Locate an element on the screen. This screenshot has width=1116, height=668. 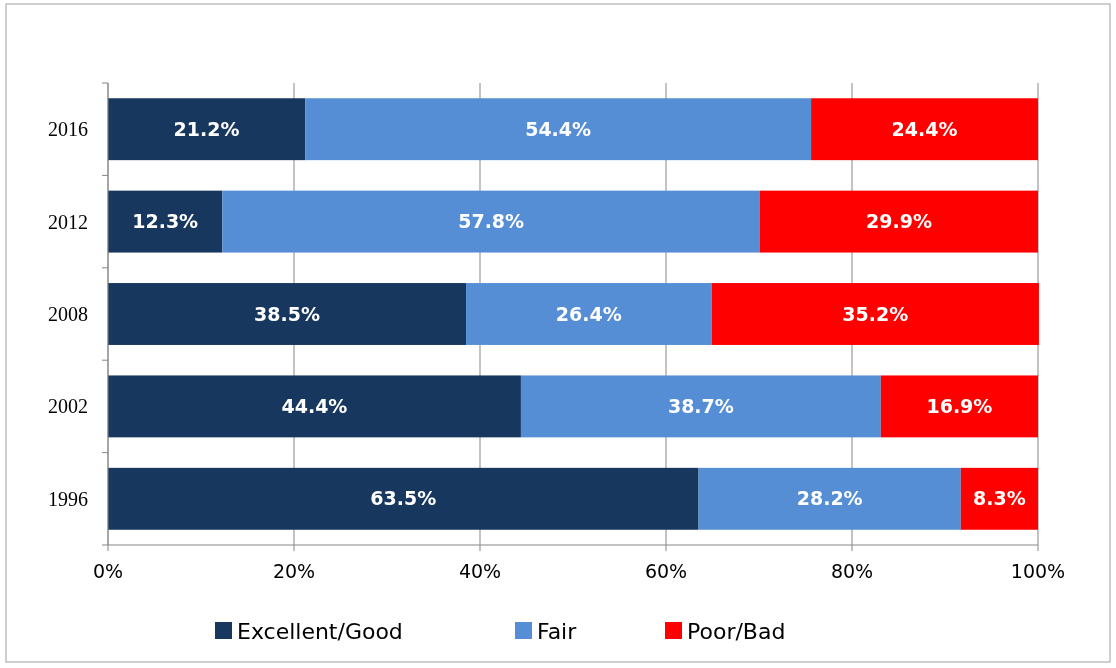
text: 8.3% is located at coordinates (999, 498).